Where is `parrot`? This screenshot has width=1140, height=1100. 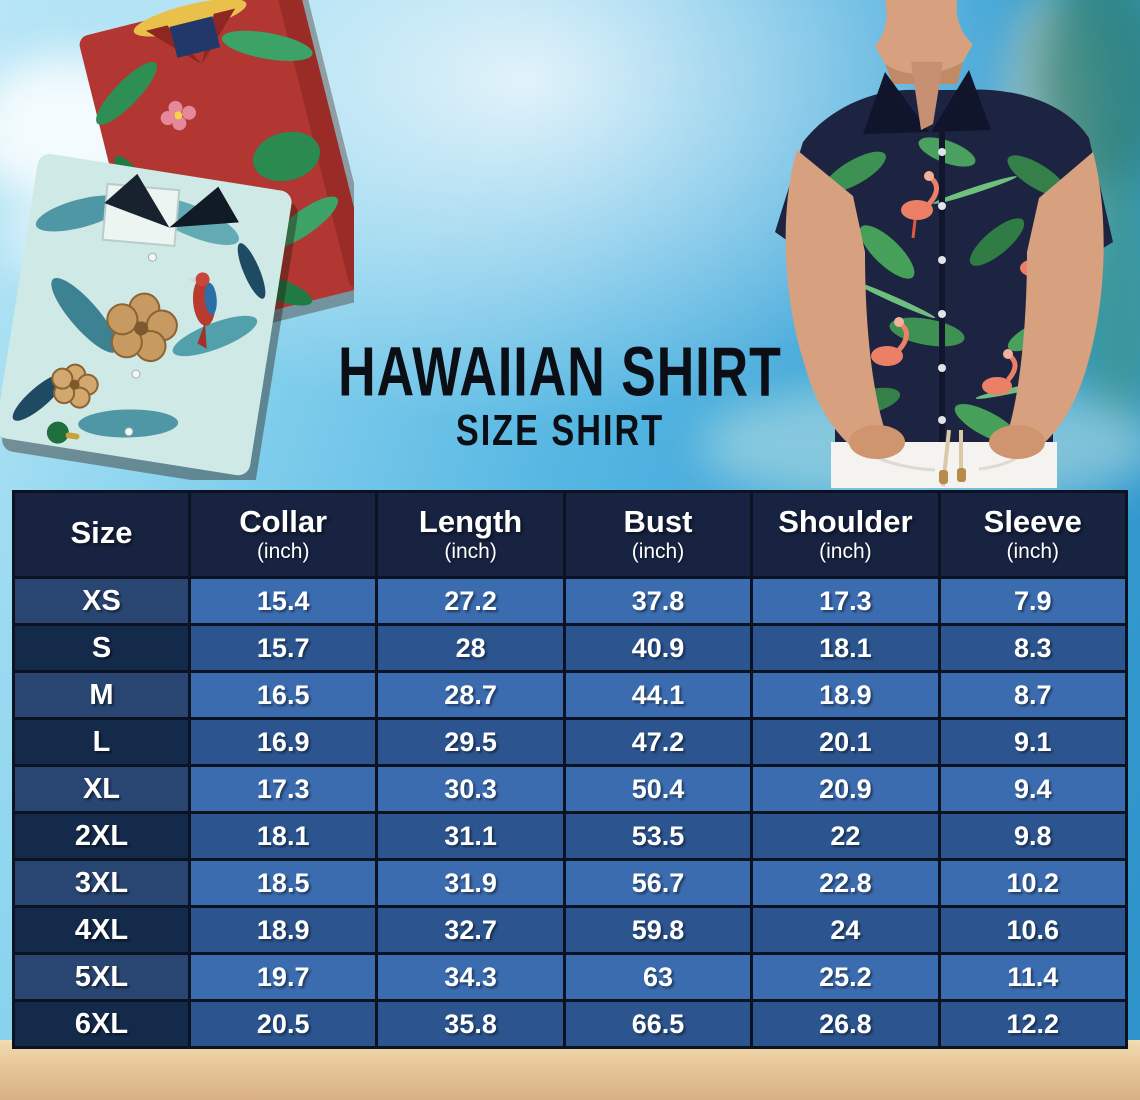 parrot is located at coordinates (202, 310).